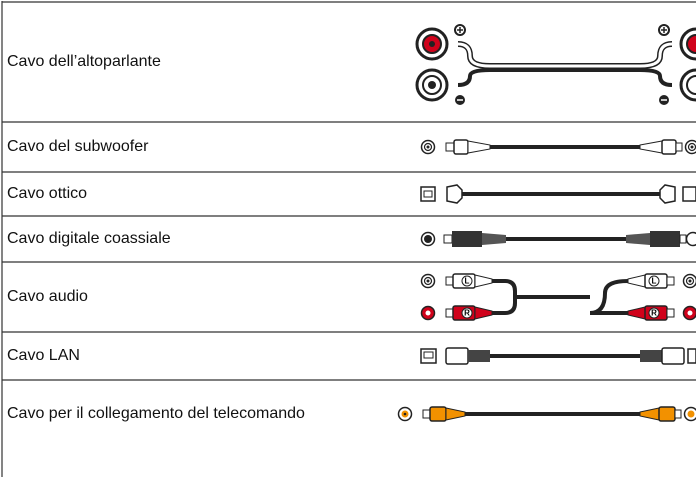 The width and height of the screenshot is (696, 477). Describe the element at coordinates (558, 147) in the screenshot. I see `subwoofer-cable-icon` at that location.